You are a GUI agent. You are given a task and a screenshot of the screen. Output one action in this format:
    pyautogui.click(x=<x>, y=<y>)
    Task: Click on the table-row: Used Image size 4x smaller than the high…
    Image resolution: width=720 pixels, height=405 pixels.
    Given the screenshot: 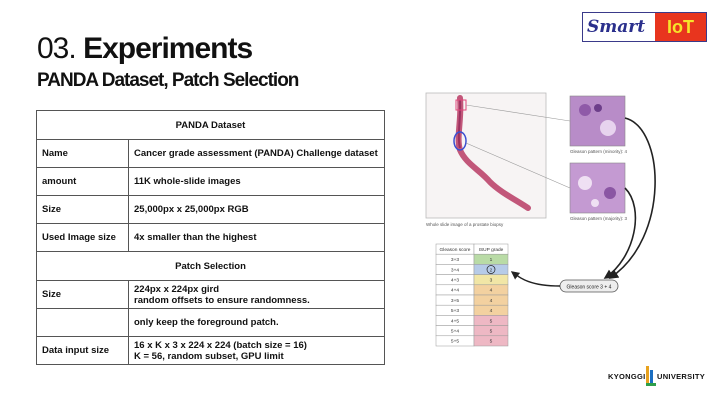 What is the action you would take?
    pyautogui.click(x=210, y=237)
    